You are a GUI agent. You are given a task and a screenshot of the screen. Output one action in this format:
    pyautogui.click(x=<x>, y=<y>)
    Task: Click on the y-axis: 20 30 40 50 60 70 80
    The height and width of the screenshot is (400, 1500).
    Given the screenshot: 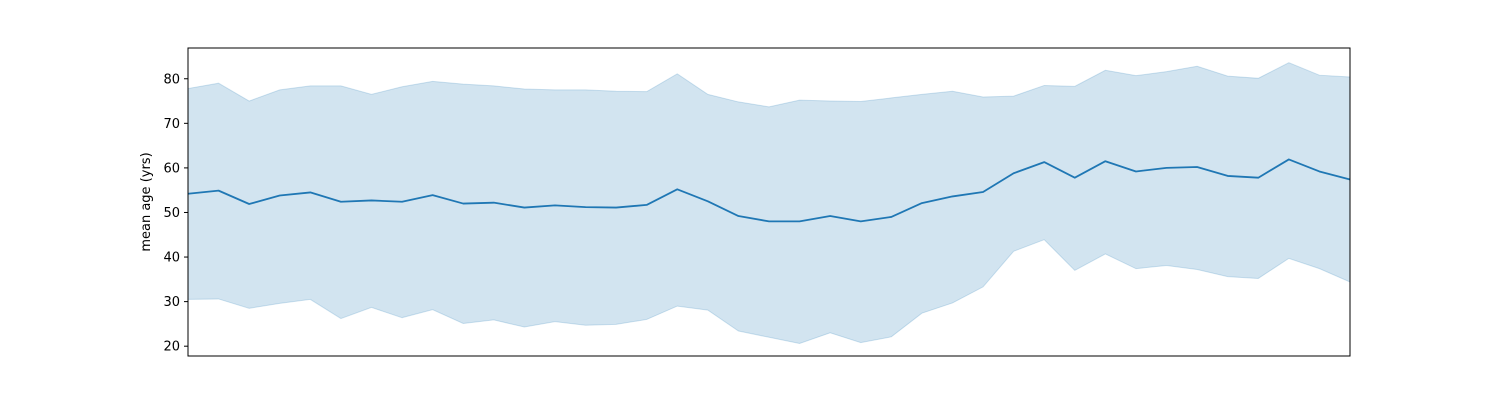 What is the action you would take?
    pyautogui.click(x=175, y=213)
    